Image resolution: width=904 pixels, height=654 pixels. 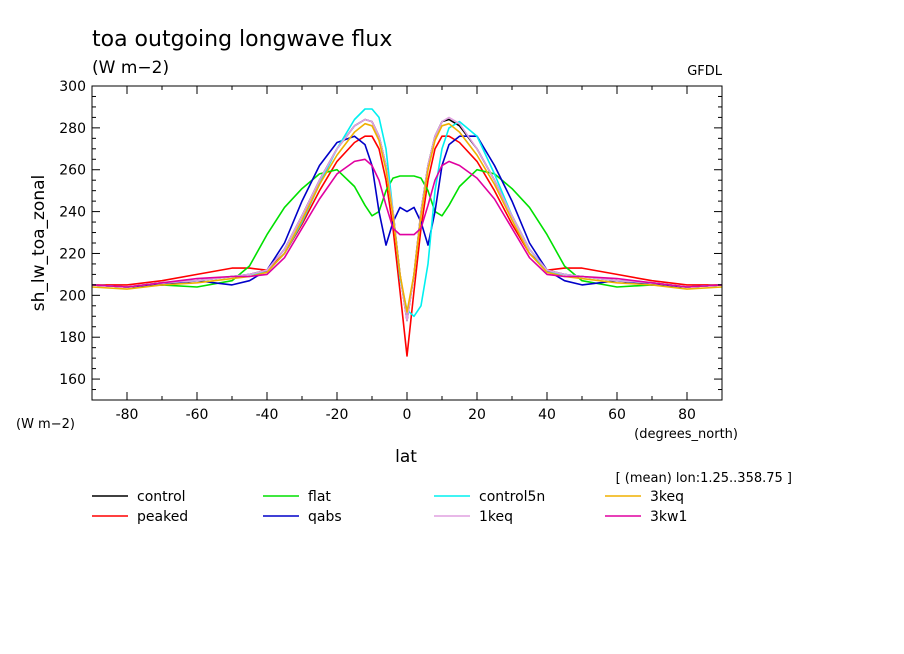 I want to click on x-tick-label: 40, so click(x=547, y=415).